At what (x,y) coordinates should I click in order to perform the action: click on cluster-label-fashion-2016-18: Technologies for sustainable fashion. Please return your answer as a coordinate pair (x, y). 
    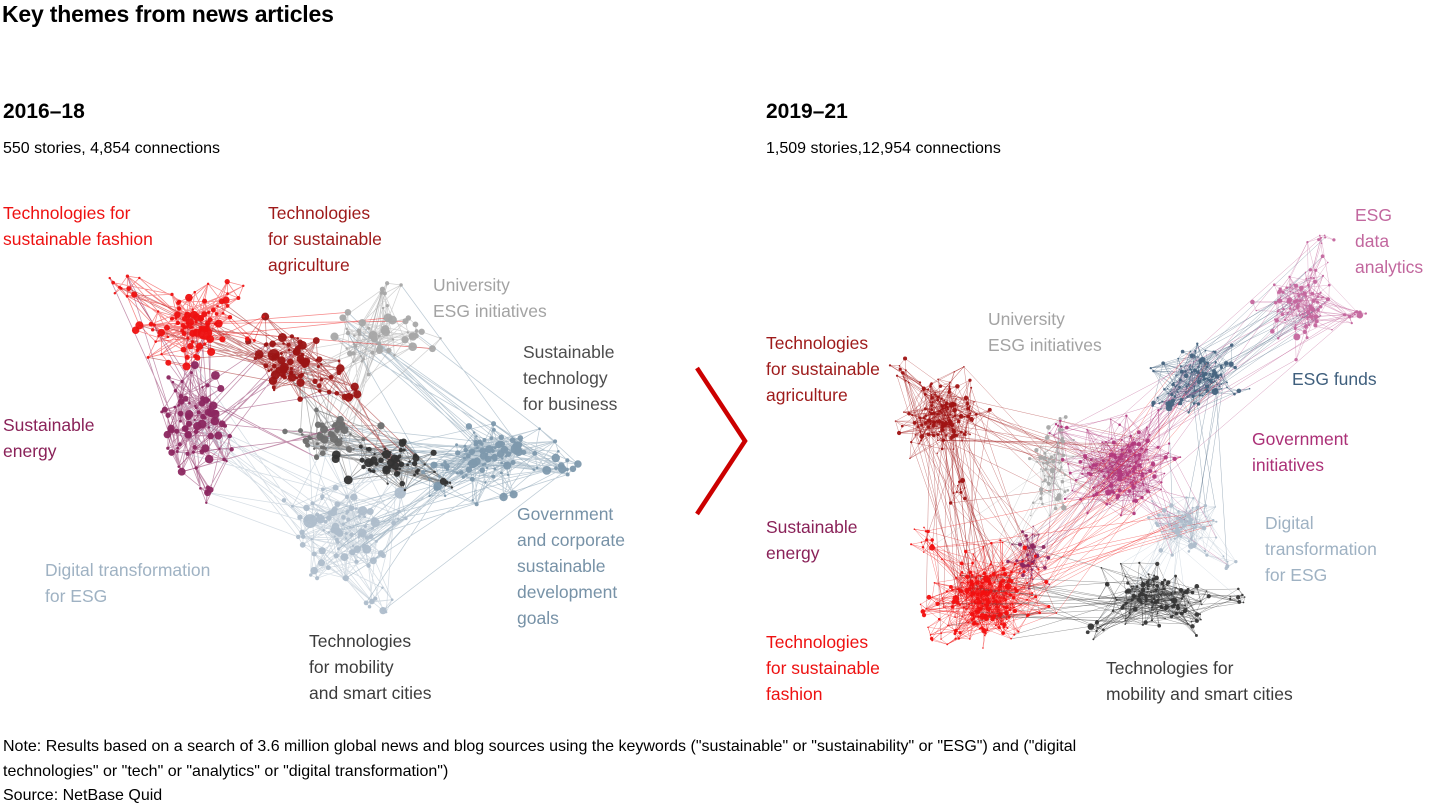
    Looking at the image, I should click on (78, 226).